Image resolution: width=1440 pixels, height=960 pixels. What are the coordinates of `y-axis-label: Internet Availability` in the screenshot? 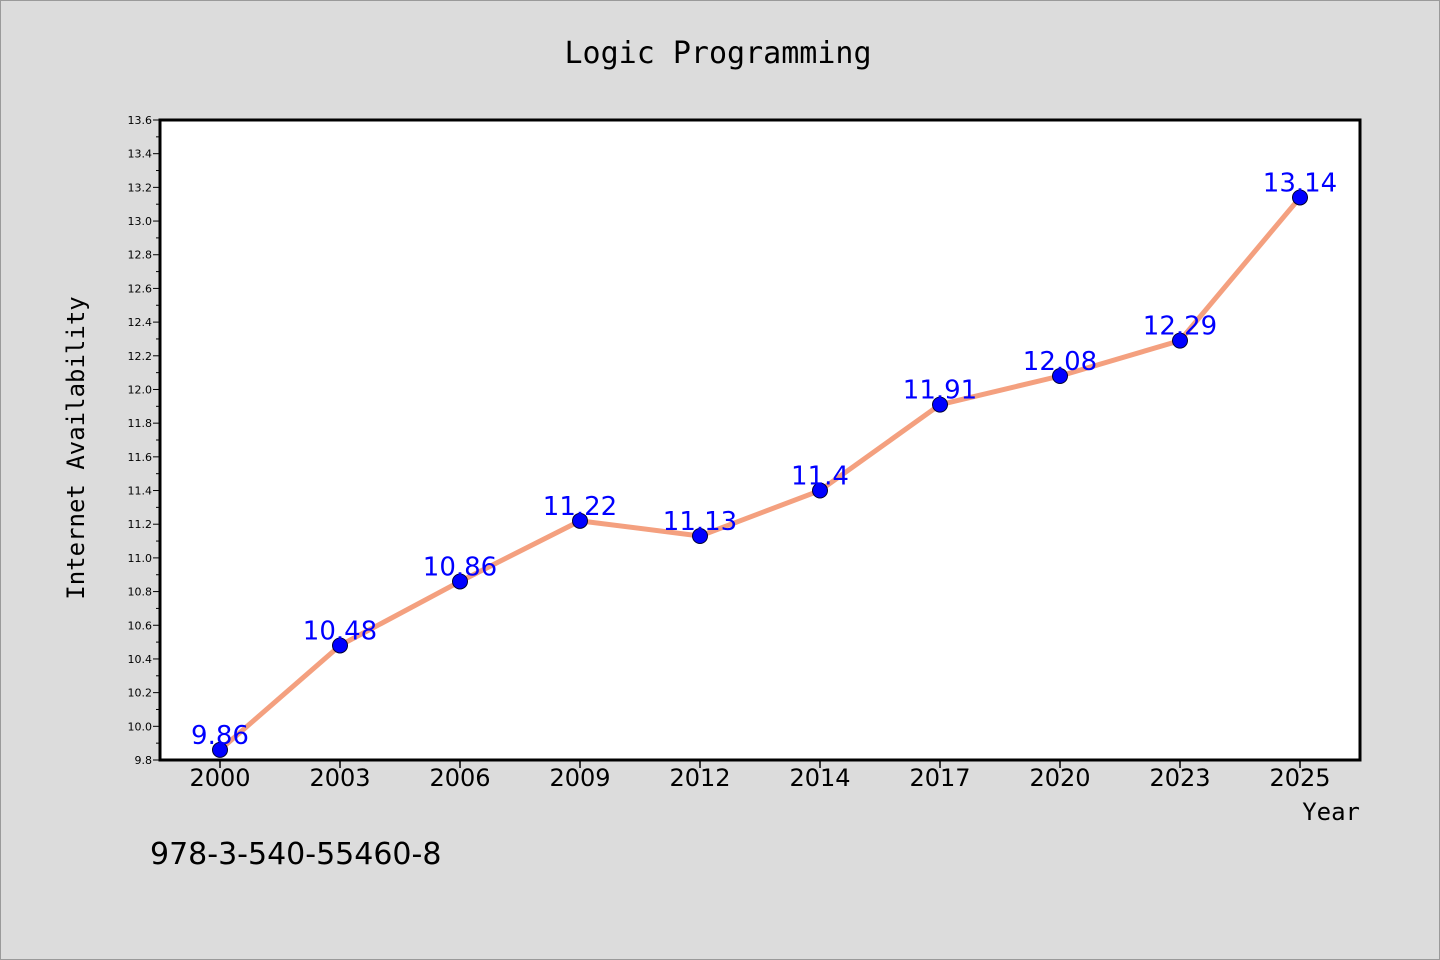 It's located at (76, 447).